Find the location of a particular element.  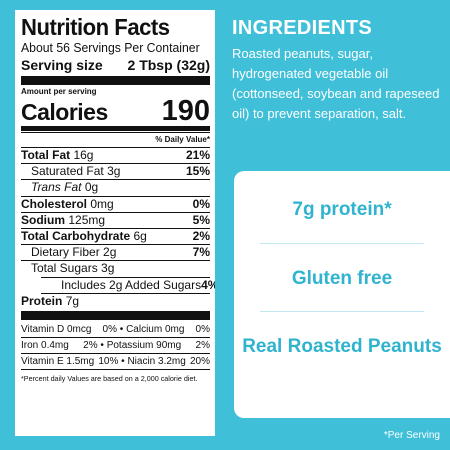

nutrient-dv: 7% is located at coordinates (201, 252).